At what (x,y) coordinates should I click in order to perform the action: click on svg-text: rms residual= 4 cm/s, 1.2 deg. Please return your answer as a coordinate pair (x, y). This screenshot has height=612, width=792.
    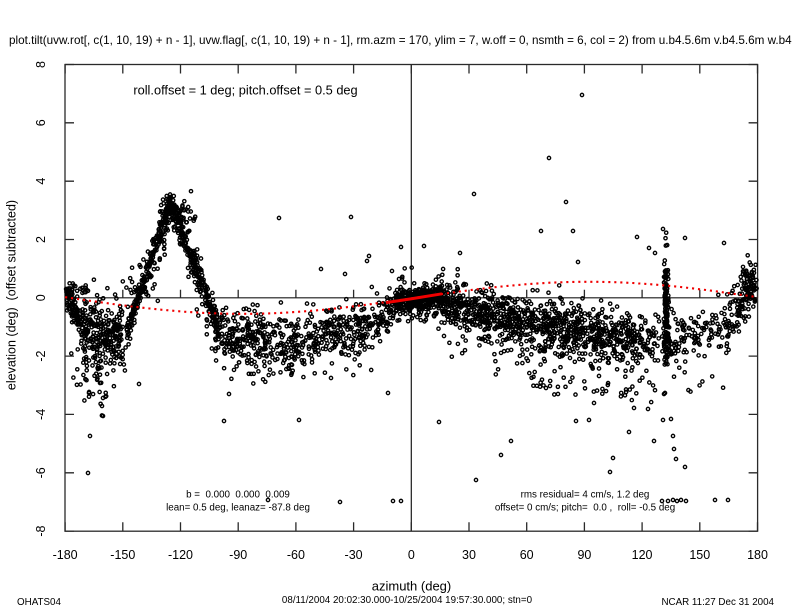
    Looking at the image, I should click on (585, 494).